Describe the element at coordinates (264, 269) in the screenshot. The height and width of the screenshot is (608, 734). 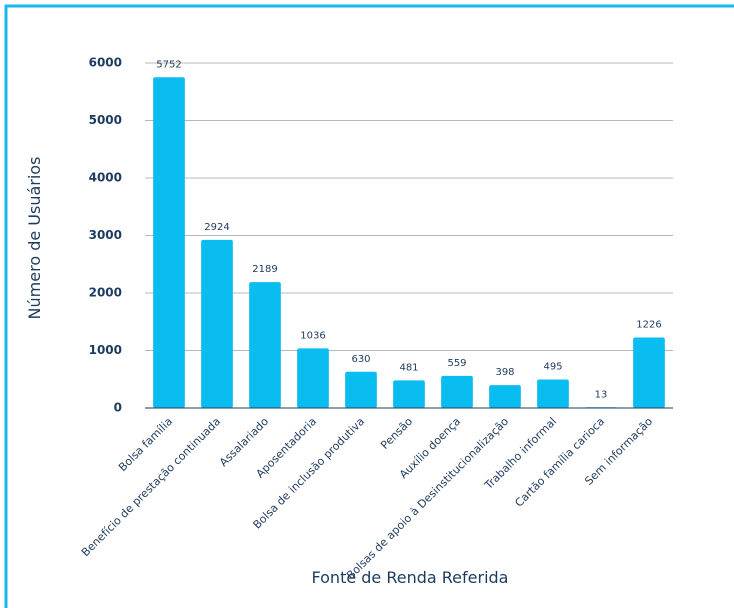
I see `value-label: 2189` at that location.